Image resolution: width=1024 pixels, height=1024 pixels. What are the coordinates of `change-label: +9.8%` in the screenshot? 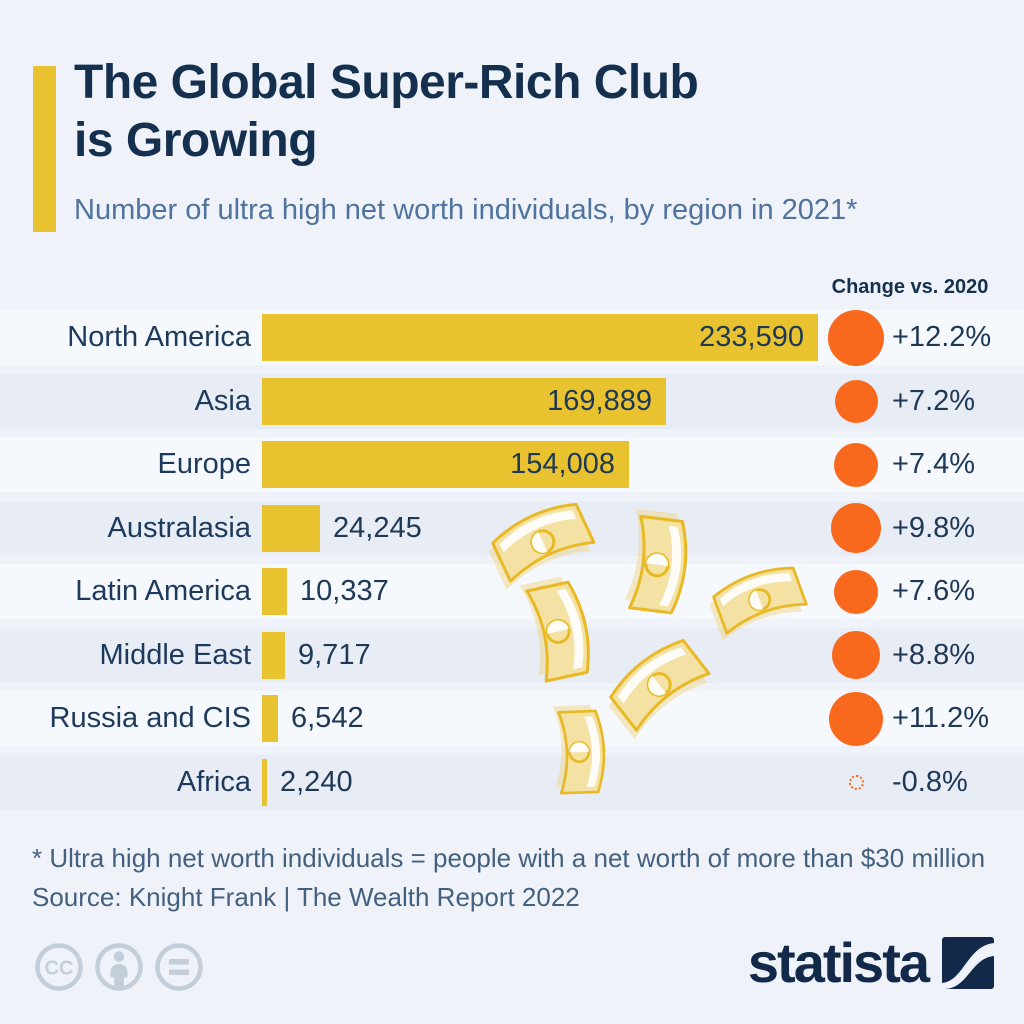 It's located at (934, 527).